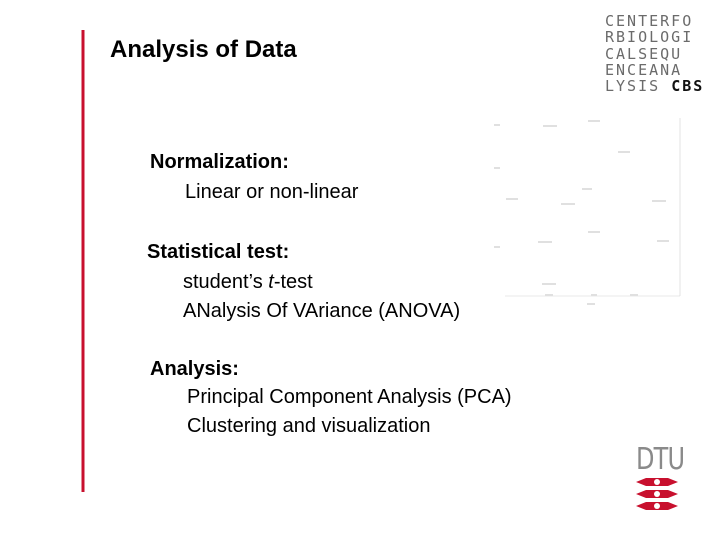  What do you see at coordinates (633, 86) in the screenshot?
I see `logo-word: LYSIS` at bounding box center [633, 86].